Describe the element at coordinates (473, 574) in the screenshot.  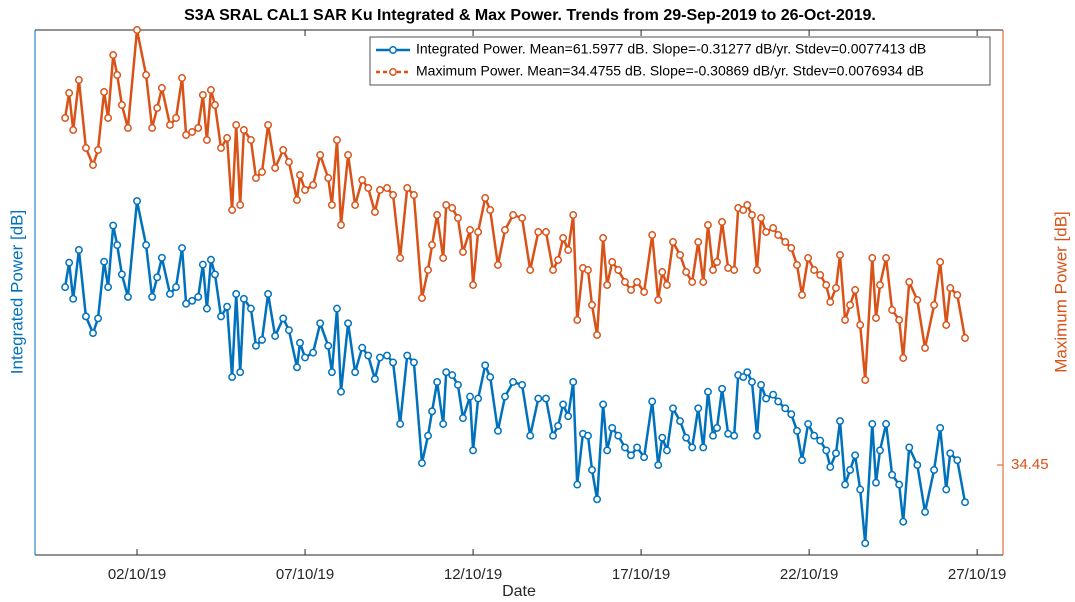
I see `x-tick-label: 12/10/19` at that location.